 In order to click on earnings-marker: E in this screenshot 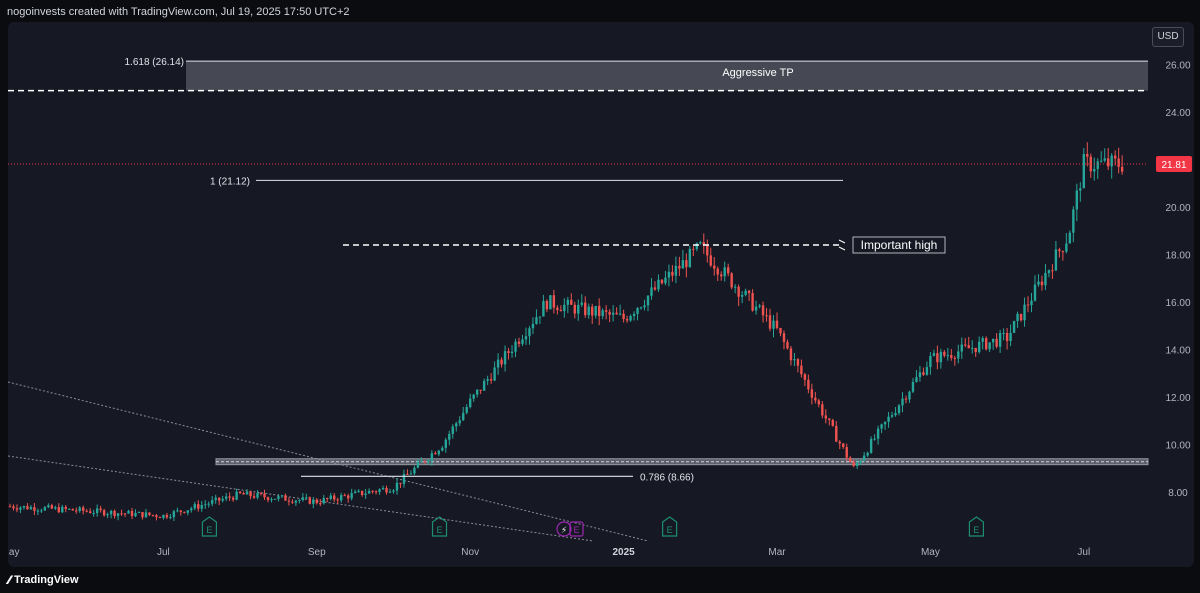, I will do `click(976, 526)`.